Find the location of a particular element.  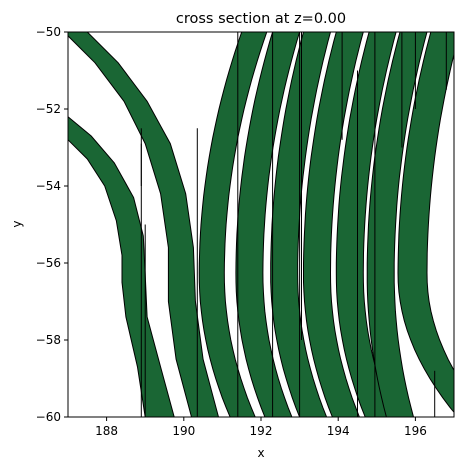

y-tick-label: −50 is located at coordinates (48, 32).